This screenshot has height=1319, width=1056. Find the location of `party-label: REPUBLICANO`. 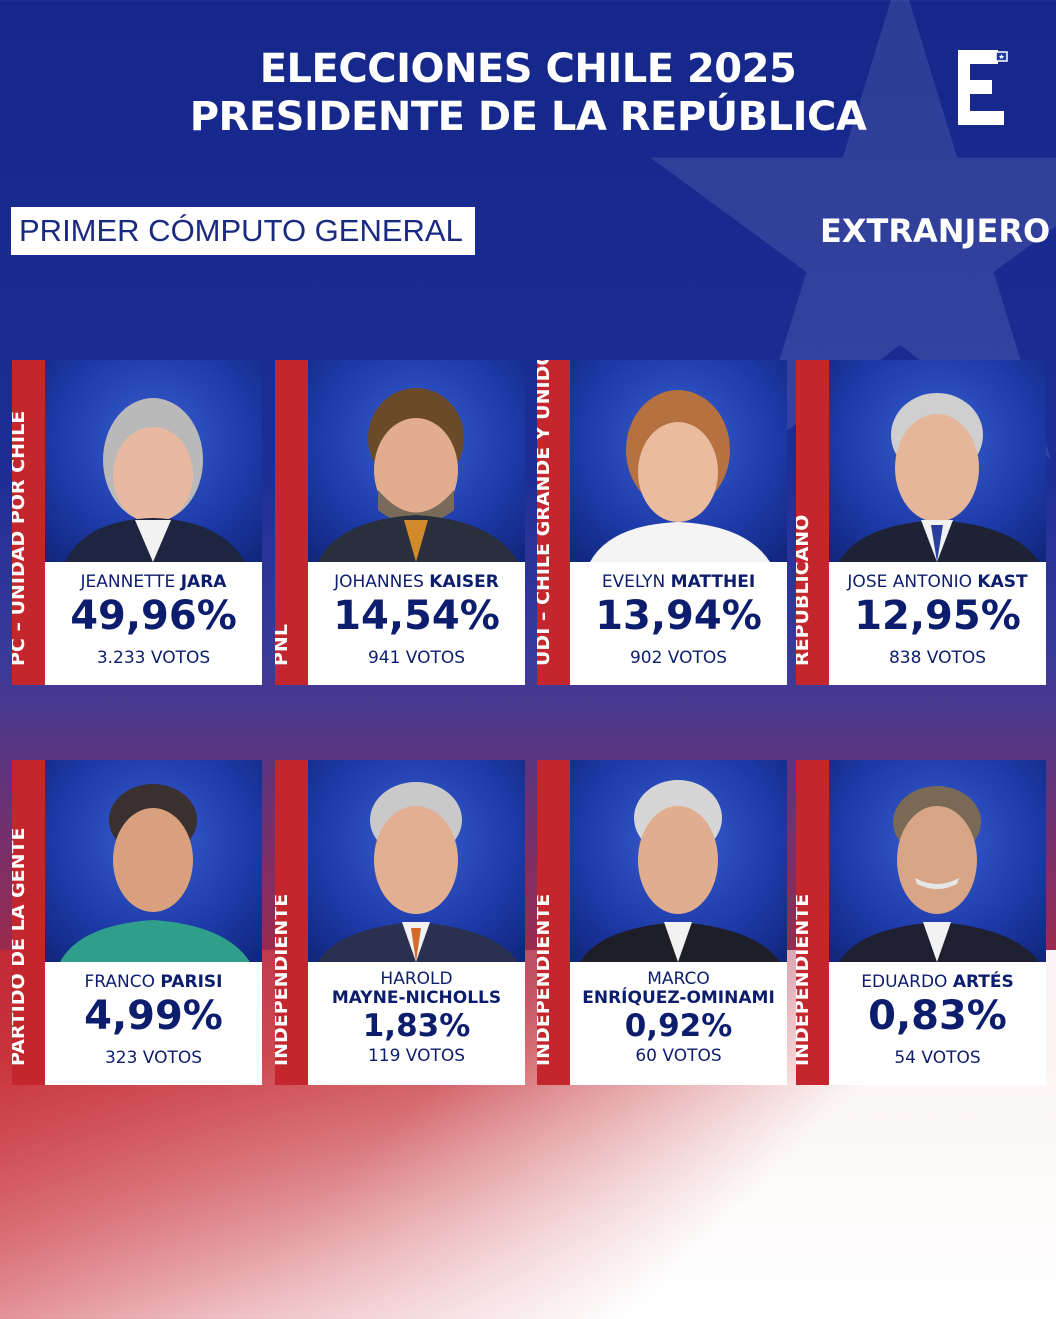

party-label: REPUBLICANO is located at coordinates (804, 590).